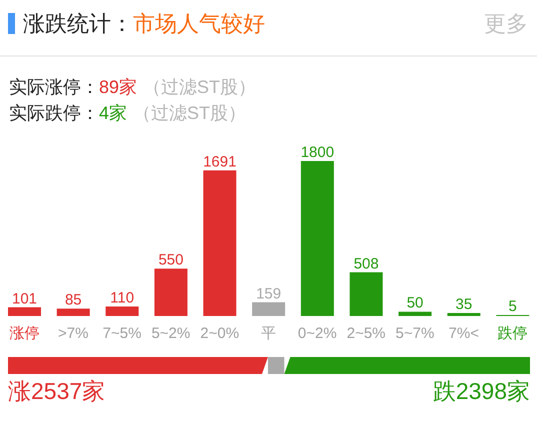 This screenshot has height=432, width=537. Describe the element at coordinates (513, 333) in the screenshot. I see `x-tick-label: 跌停` at that location.